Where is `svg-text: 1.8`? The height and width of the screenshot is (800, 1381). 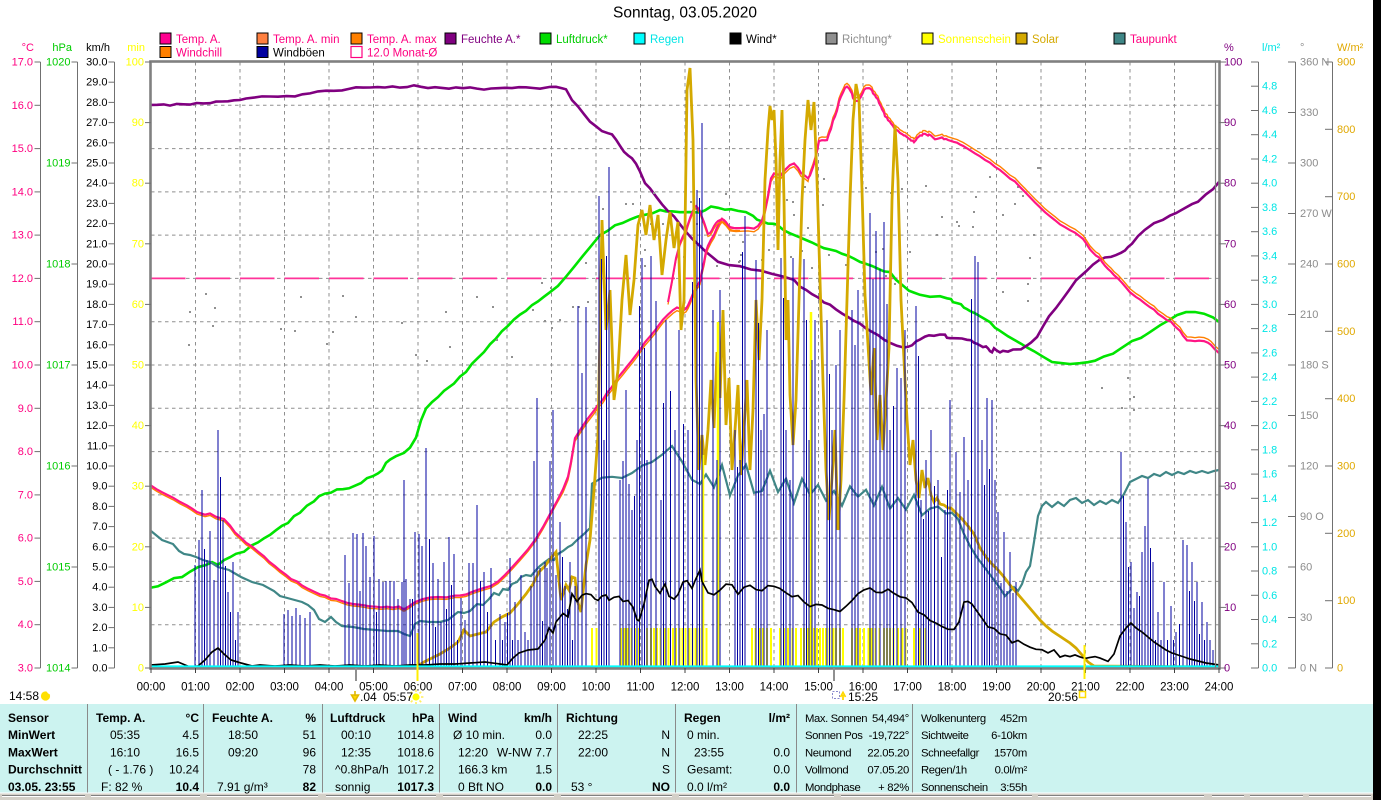
svg-text: 1.8 is located at coordinates (1269, 450).